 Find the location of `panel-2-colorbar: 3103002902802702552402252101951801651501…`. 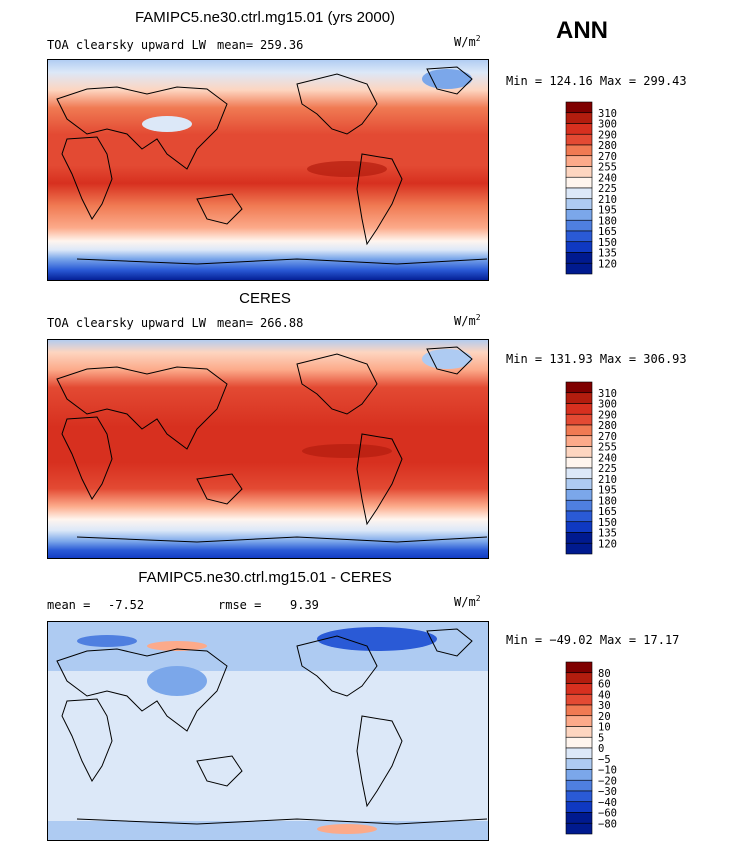

panel-2-colorbar: 3103002902802702552402252101951801651501… is located at coordinates (591, 468).